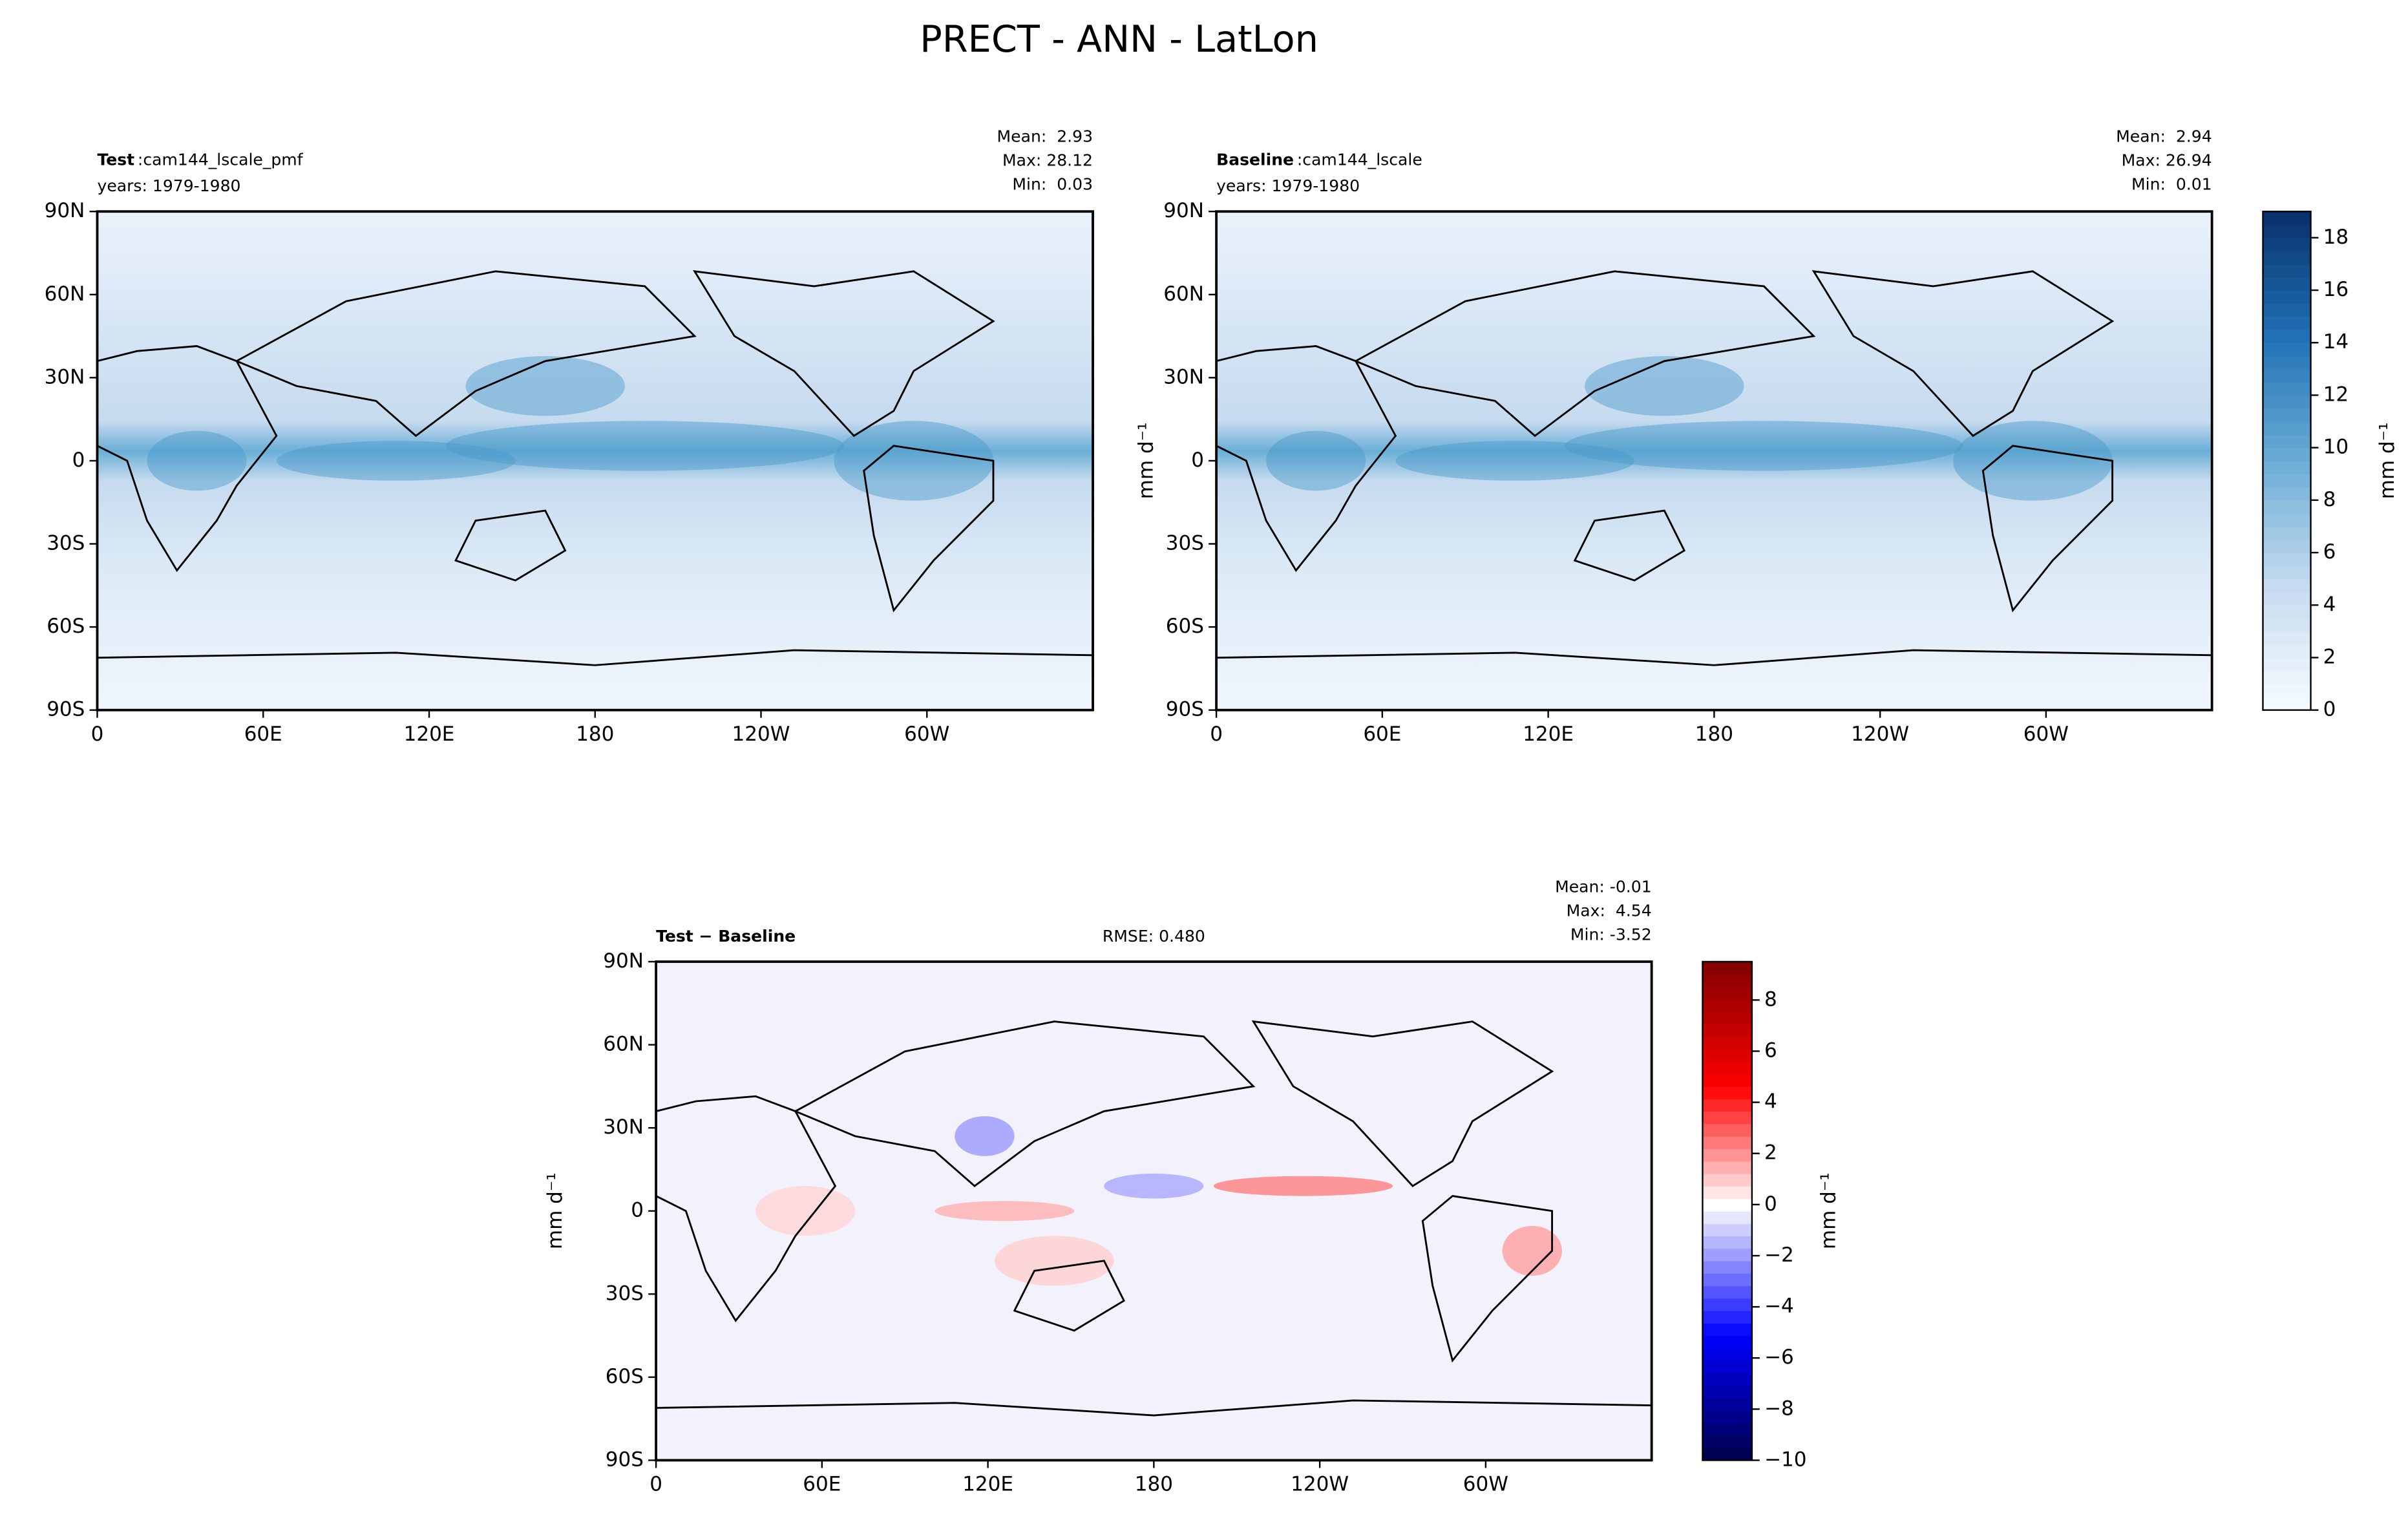 The height and width of the screenshot is (1522, 2408). I want to click on map-background, so click(1714, 460).